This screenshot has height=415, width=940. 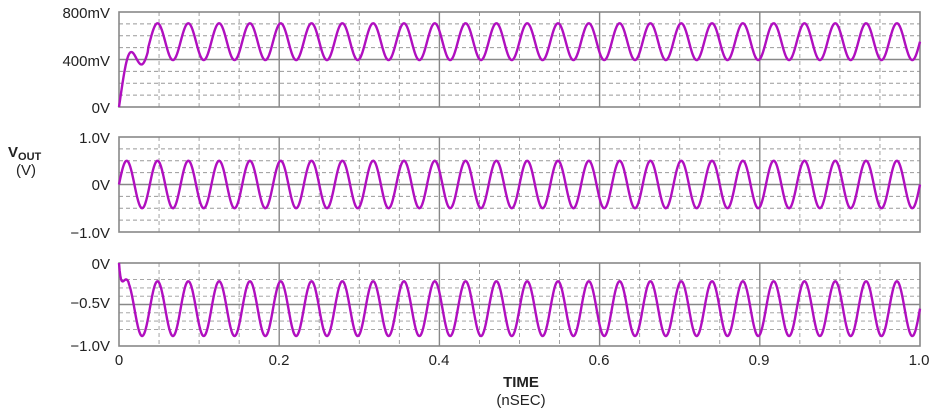 What do you see at coordinates (519, 184) in the screenshot?
I see `series-line` at bounding box center [519, 184].